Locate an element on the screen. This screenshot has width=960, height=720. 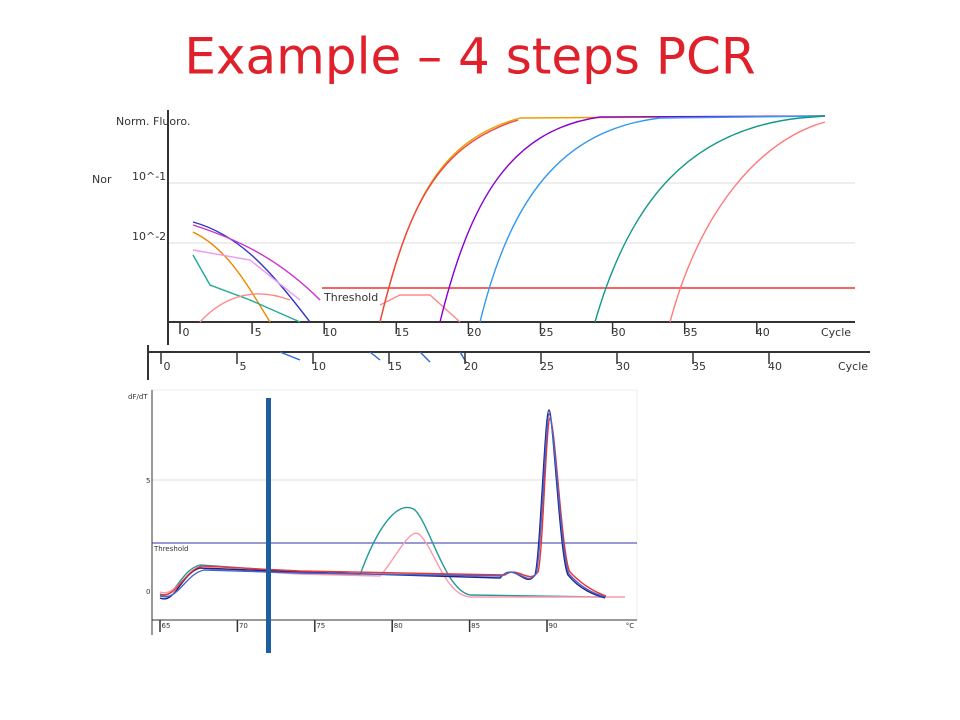
x-tick-label: 75 is located at coordinates (320, 626).